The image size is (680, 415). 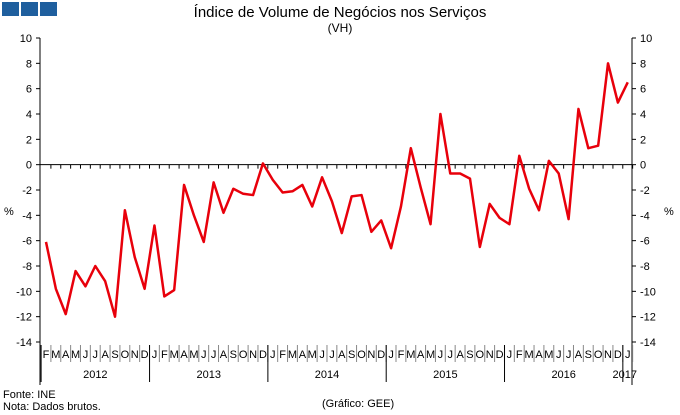 I want to click on data-note: Nota: Dados brutos., so click(x=52, y=407).